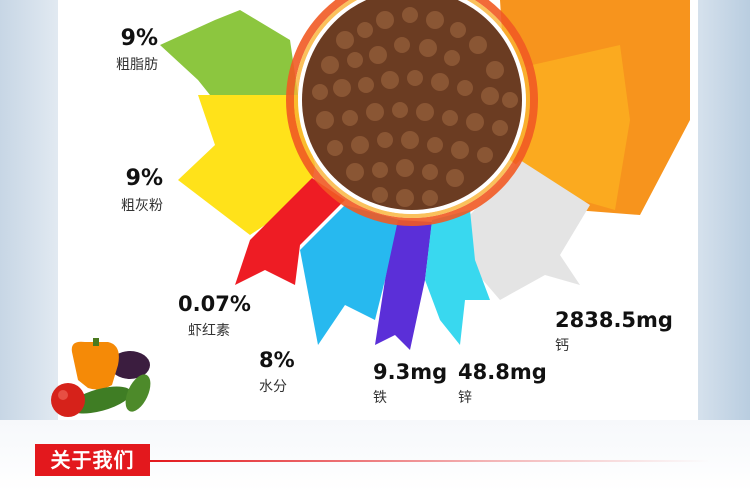 Image resolution: width=750 pixels, height=492 pixels. I want to click on about-us-heading: 关于我们, so click(92, 460).